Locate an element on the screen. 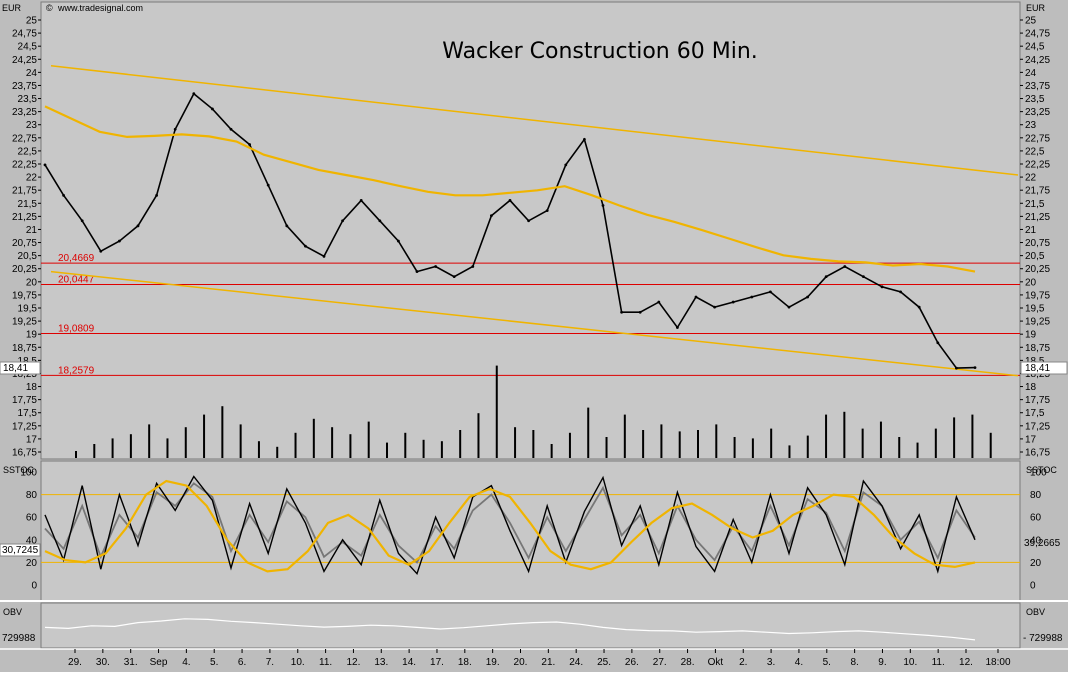 The height and width of the screenshot is (677, 1068). time-tick-label: 14. is located at coordinates (409, 662).